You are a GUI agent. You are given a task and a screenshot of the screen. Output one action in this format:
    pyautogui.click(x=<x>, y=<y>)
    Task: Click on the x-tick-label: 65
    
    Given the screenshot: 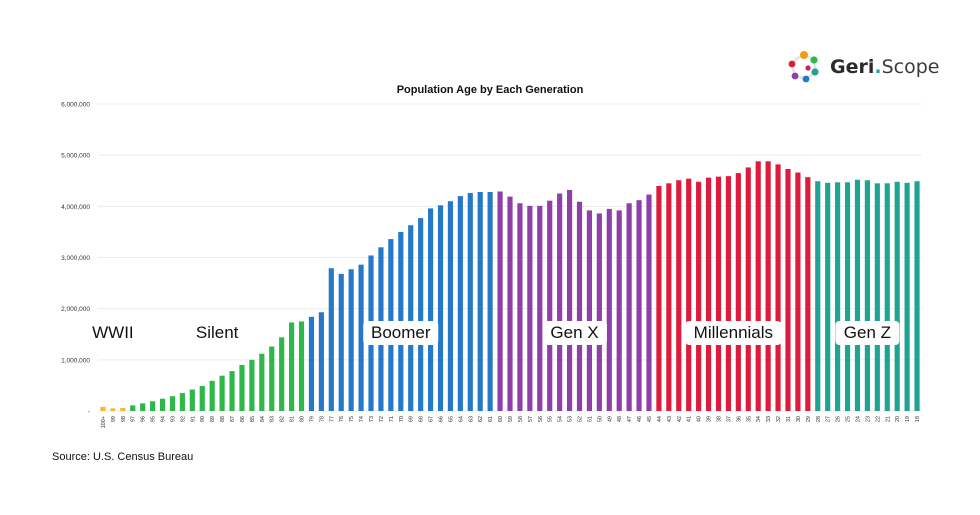 What is the action you would take?
    pyautogui.click(x=451, y=419)
    